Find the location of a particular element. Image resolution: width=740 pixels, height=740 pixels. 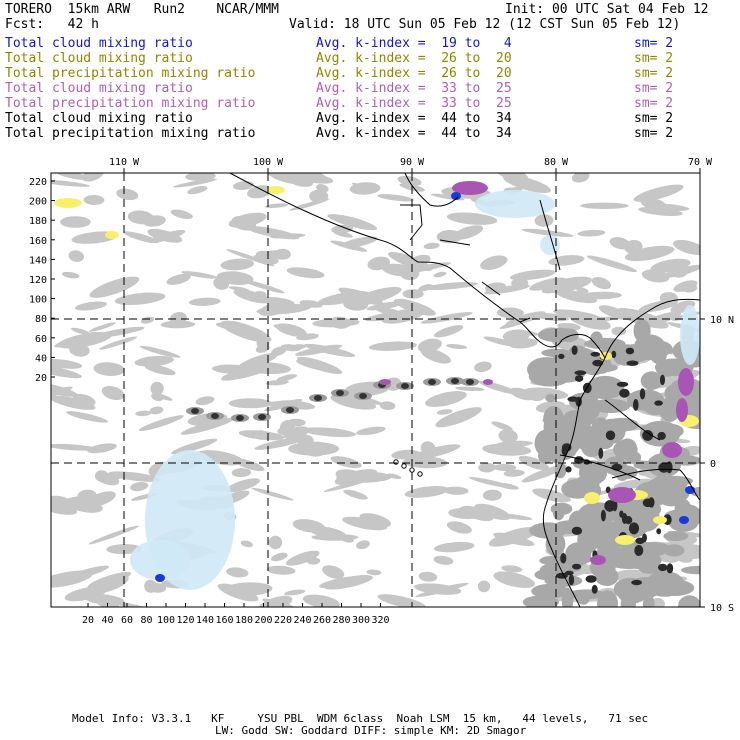

island is located at coordinates (396, 462).